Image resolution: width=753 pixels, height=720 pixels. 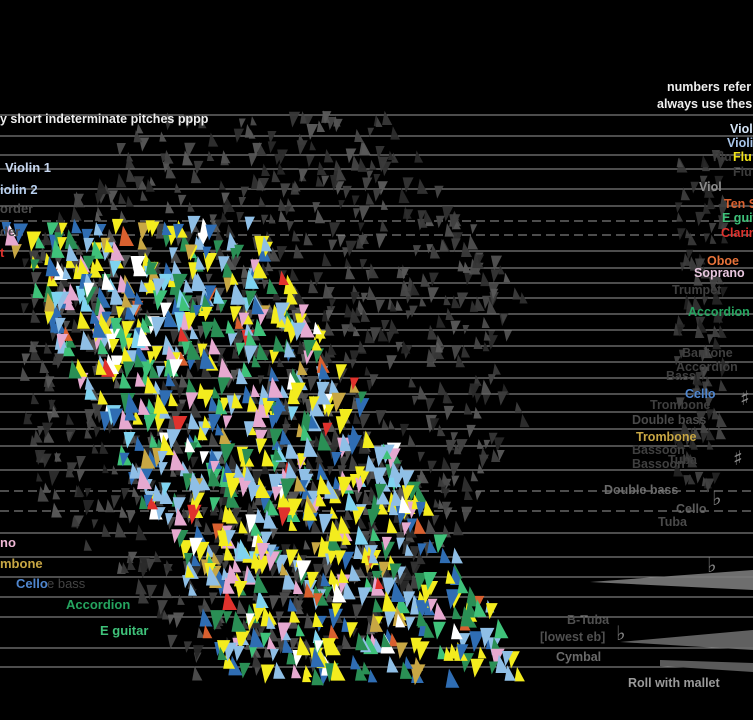 What do you see at coordinates (28, 167) in the screenshot?
I see `instrument-label: Violin 1` at bounding box center [28, 167].